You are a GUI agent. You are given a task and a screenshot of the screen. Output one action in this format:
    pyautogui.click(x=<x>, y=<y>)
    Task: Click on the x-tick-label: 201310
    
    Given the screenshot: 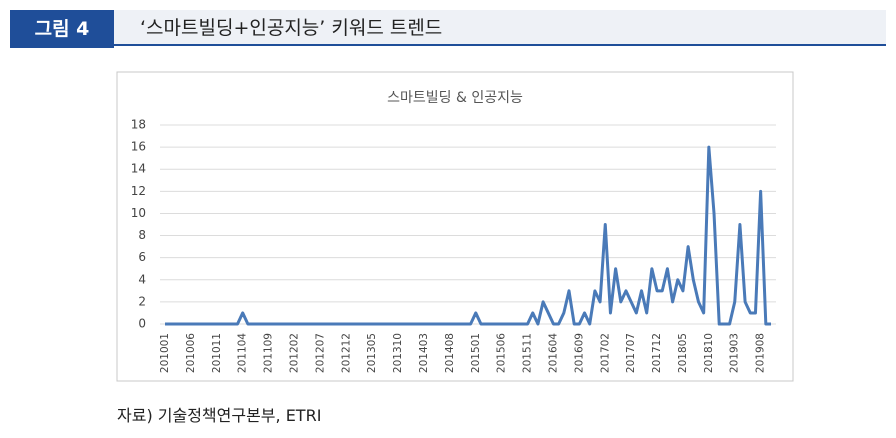 What is the action you would take?
    pyautogui.click(x=398, y=353)
    